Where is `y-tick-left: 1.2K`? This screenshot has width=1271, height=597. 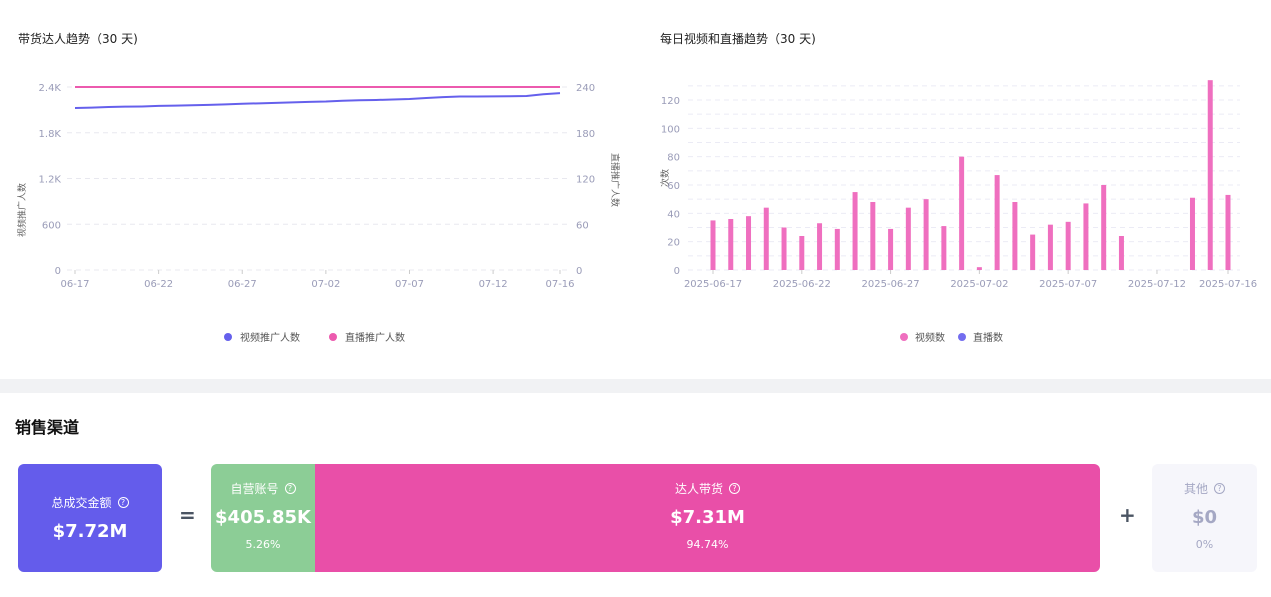 y-tick-left: 1.2K is located at coordinates (50, 180).